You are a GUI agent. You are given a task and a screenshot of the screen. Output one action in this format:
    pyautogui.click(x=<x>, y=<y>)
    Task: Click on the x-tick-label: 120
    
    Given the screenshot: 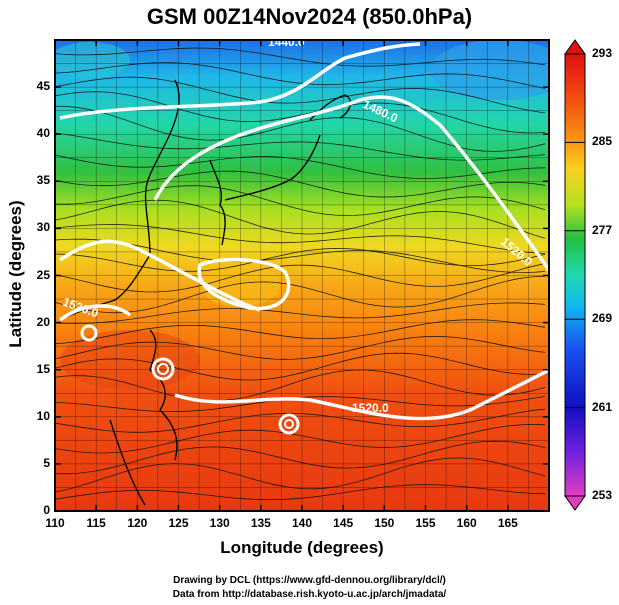 What is the action you would take?
    pyautogui.click(x=137, y=523)
    